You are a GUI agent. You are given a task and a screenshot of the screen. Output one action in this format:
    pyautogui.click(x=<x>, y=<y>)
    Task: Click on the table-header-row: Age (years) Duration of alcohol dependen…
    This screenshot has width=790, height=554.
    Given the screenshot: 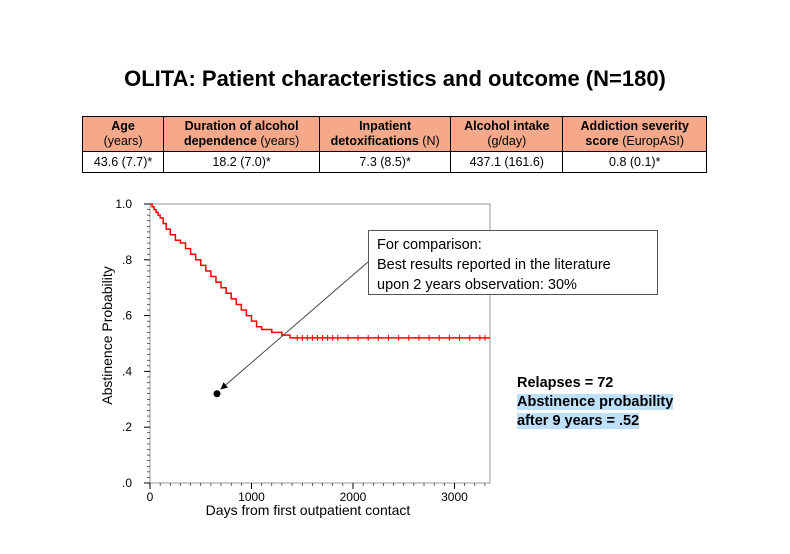 What is the action you would take?
    pyautogui.click(x=394, y=134)
    